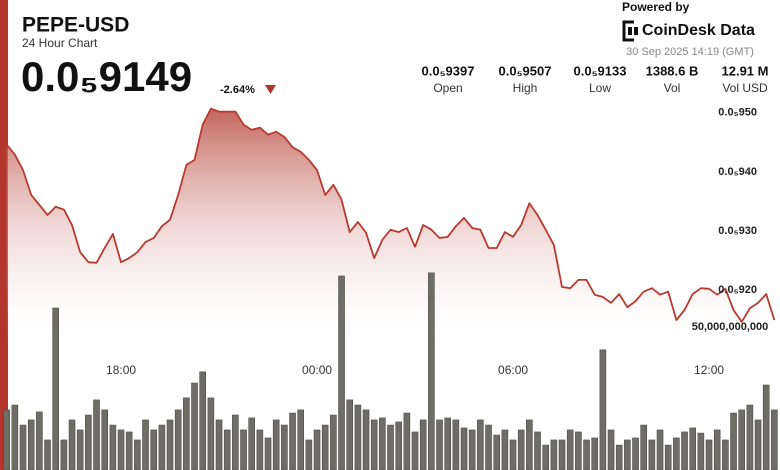 Image resolution: width=780 pixels, height=470 pixels. I want to click on y-tick-label: 0.0₅920, so click(737, 290).